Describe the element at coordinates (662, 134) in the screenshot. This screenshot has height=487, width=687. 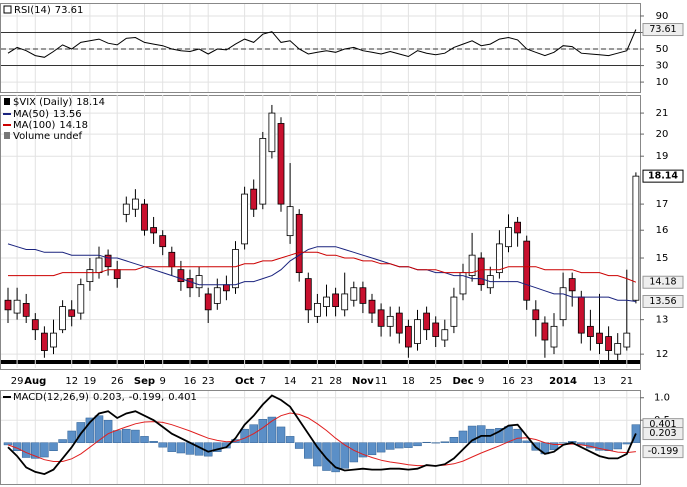
I see `y-tick-label: 20` at that location.